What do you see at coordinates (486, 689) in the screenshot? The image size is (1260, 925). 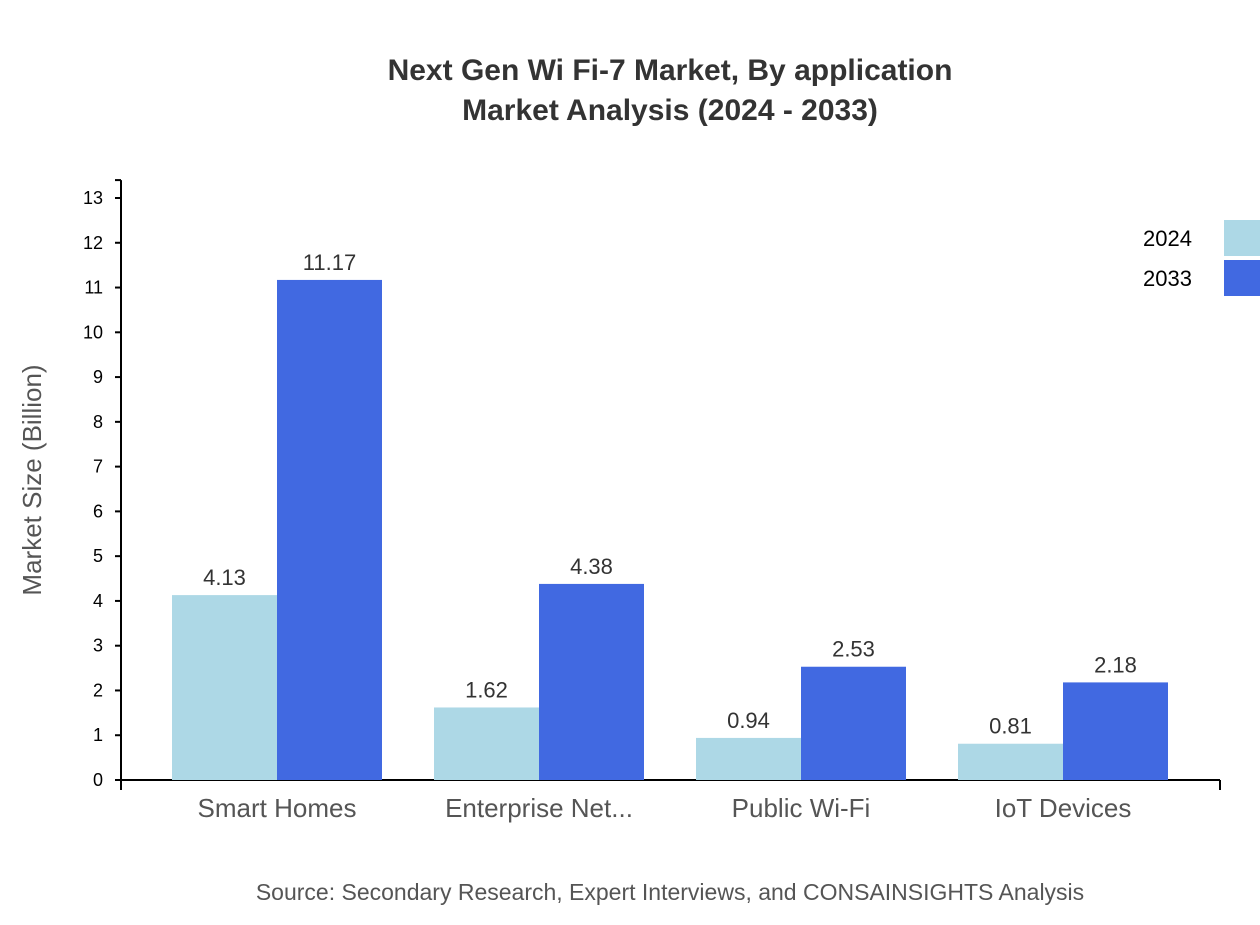 I see `data-label: 1.62` at bounding box center [486, 689].